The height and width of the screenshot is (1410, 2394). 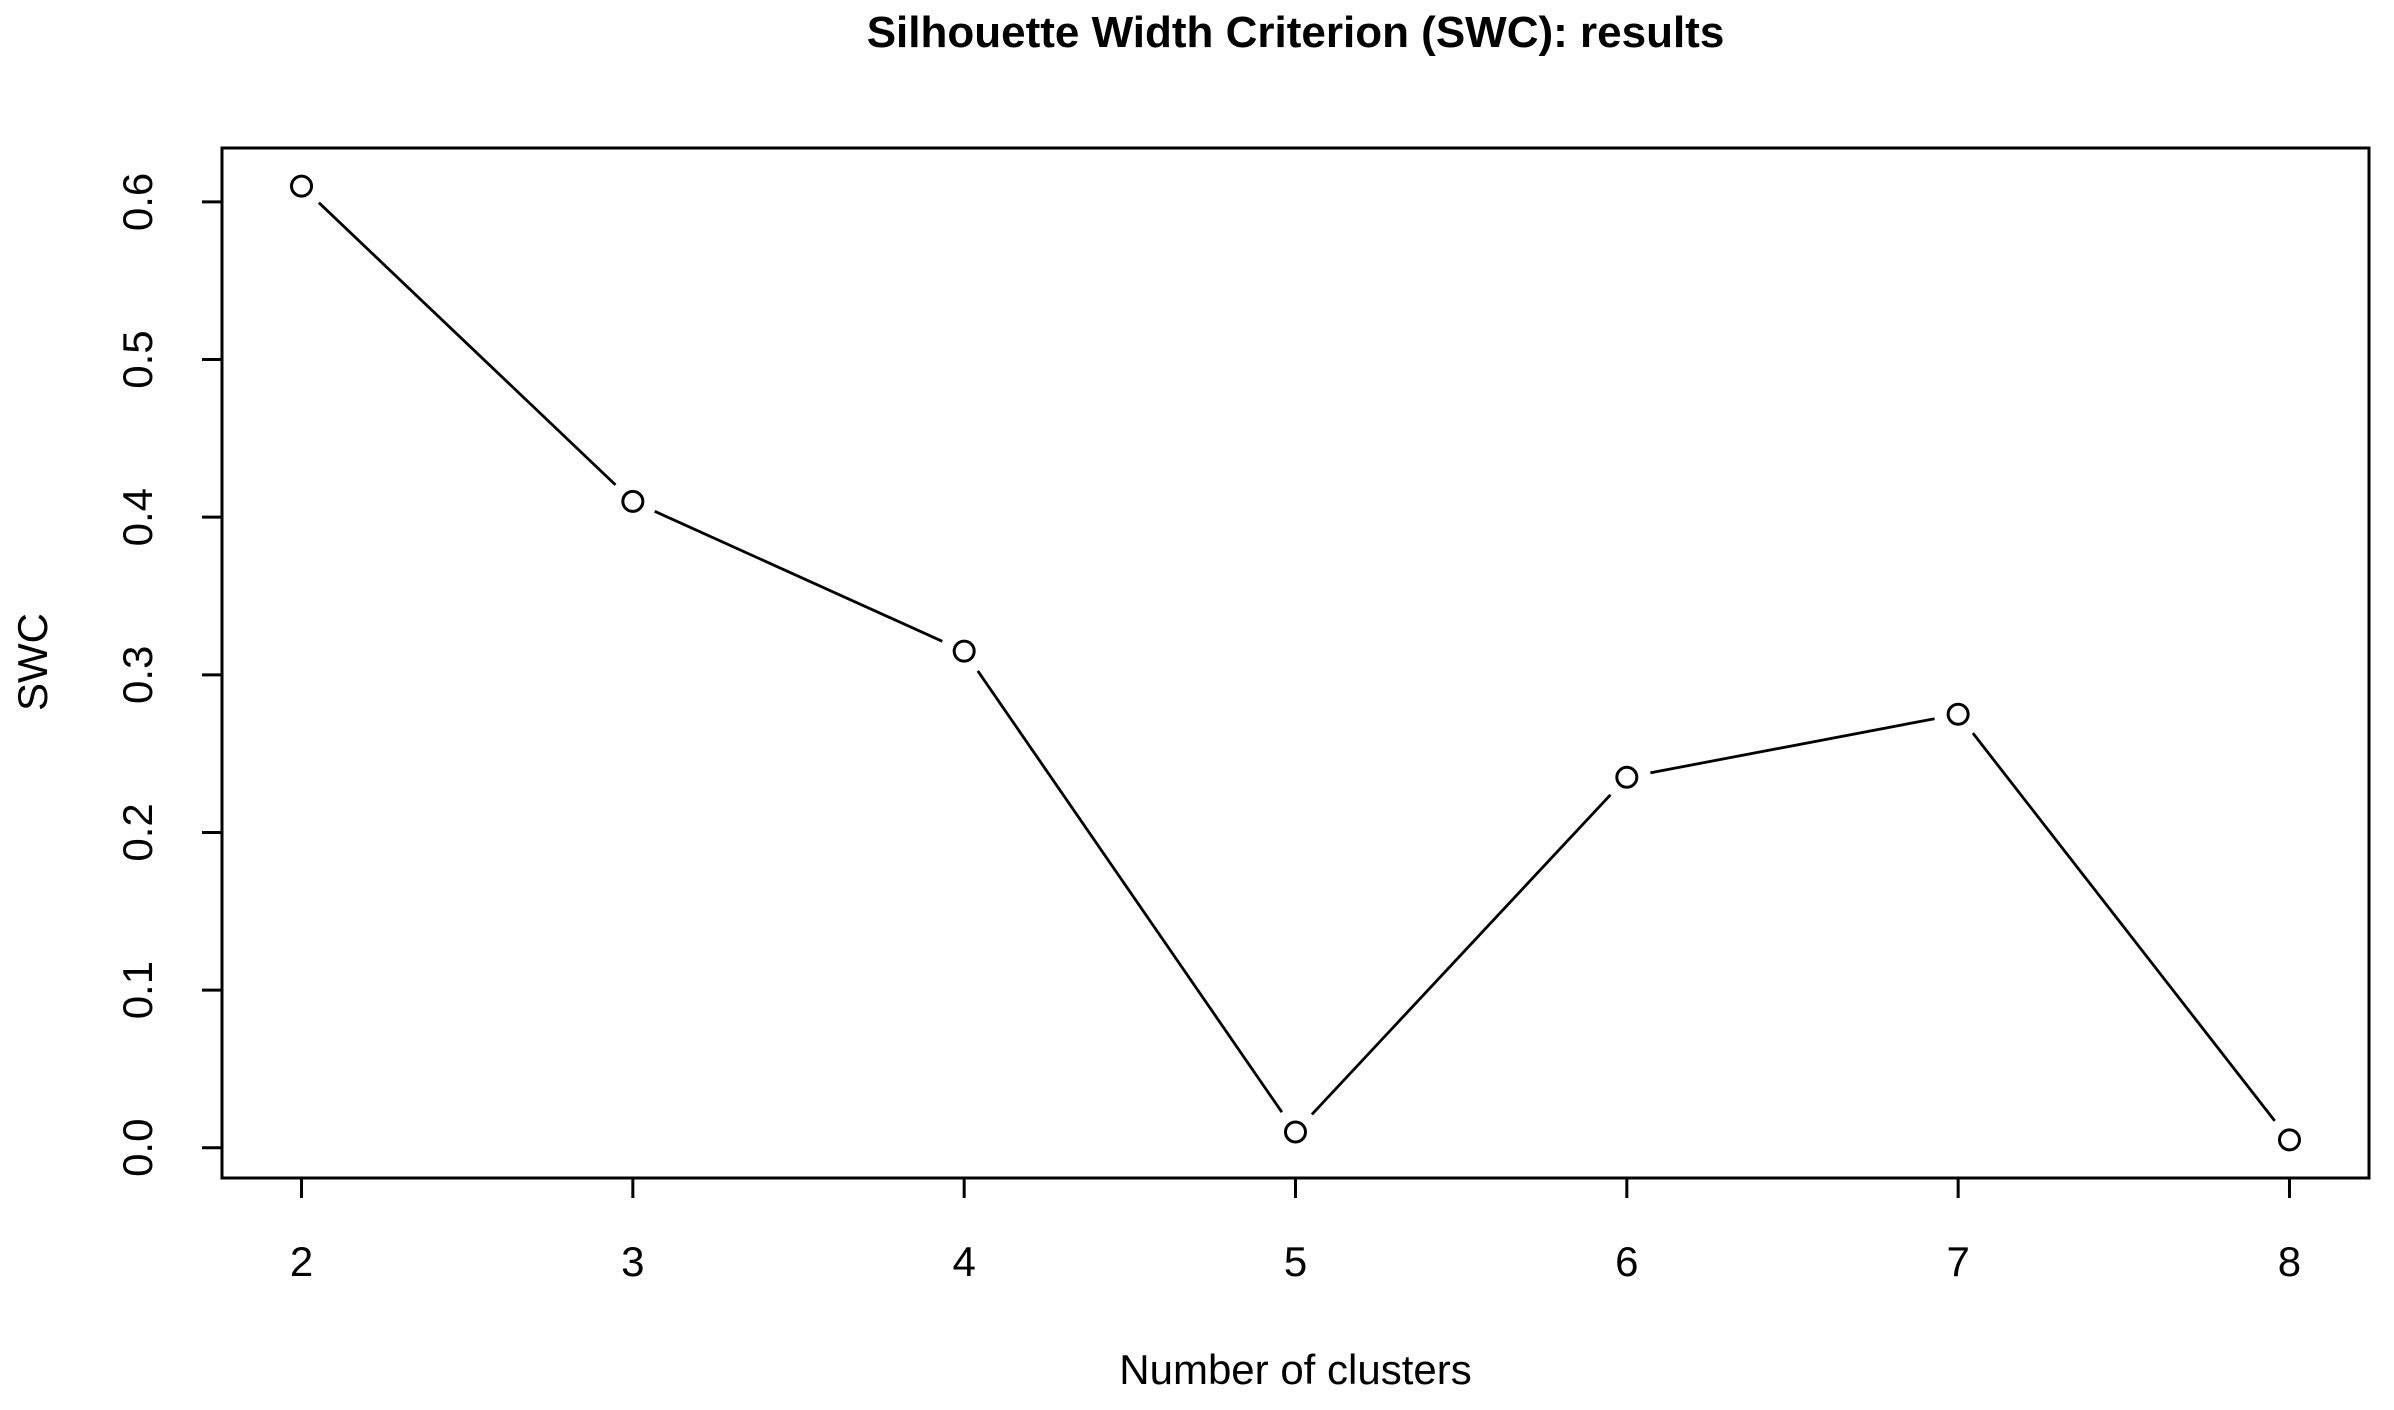 What do you see at coordinates (963, 1261) in the screenshot?
I see `x-axis-tick-label: 4` at bounding box center [963, 1261].